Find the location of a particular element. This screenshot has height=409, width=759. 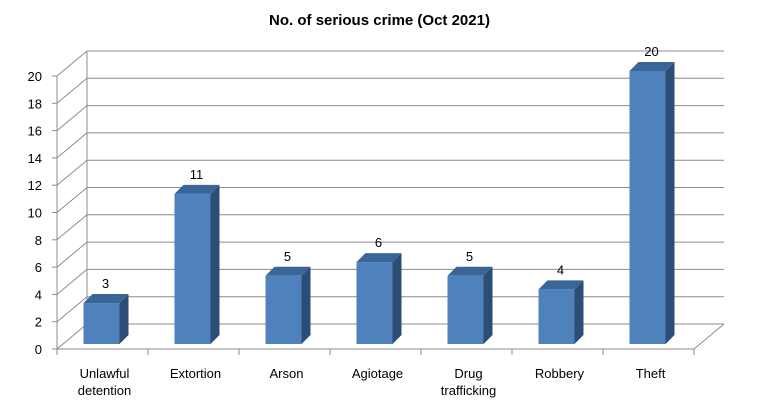

y-tick-label: 12 is located at coordinates (35, 185).